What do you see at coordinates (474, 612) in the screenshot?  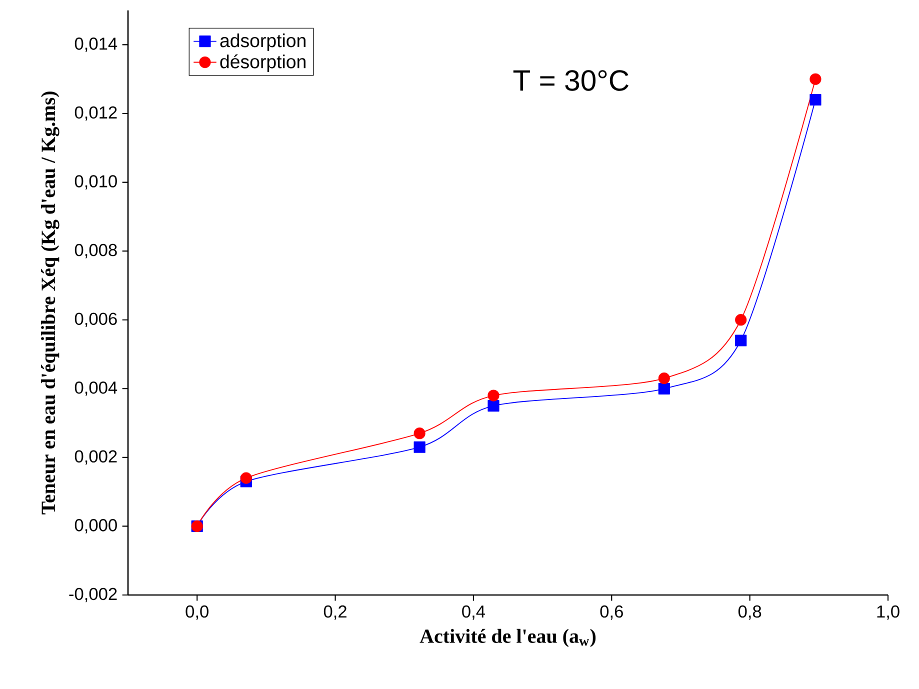 I see `x-tick-label: 0,4` at bounding box center [474, 612].